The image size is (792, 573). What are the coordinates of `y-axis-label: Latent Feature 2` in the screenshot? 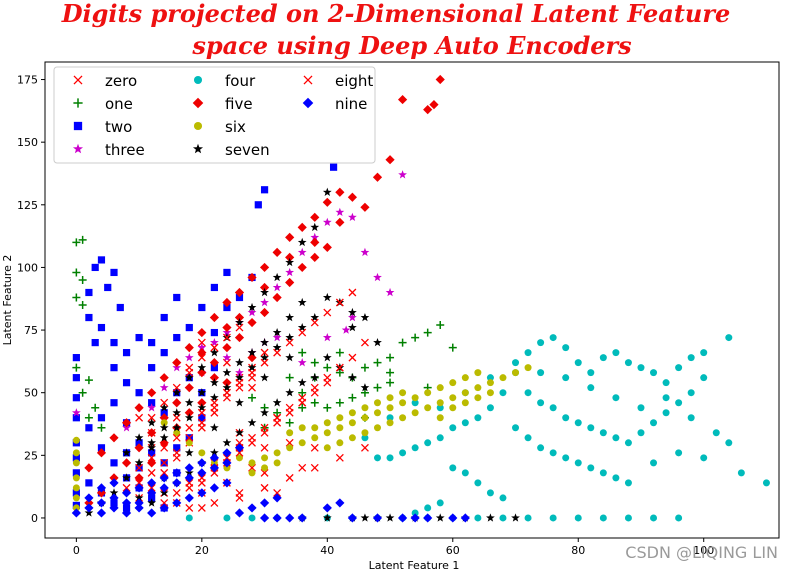 It's located at (7, 300).